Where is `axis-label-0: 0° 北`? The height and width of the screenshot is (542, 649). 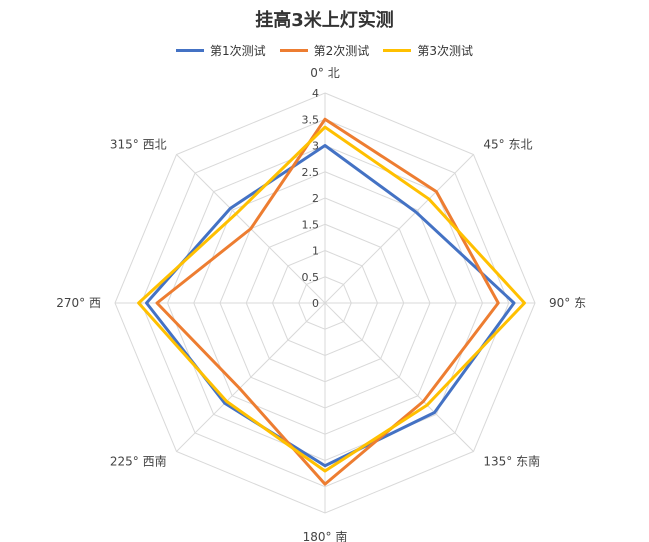 axis-label-0: 0° 北 is located at coordinates (324, 73).